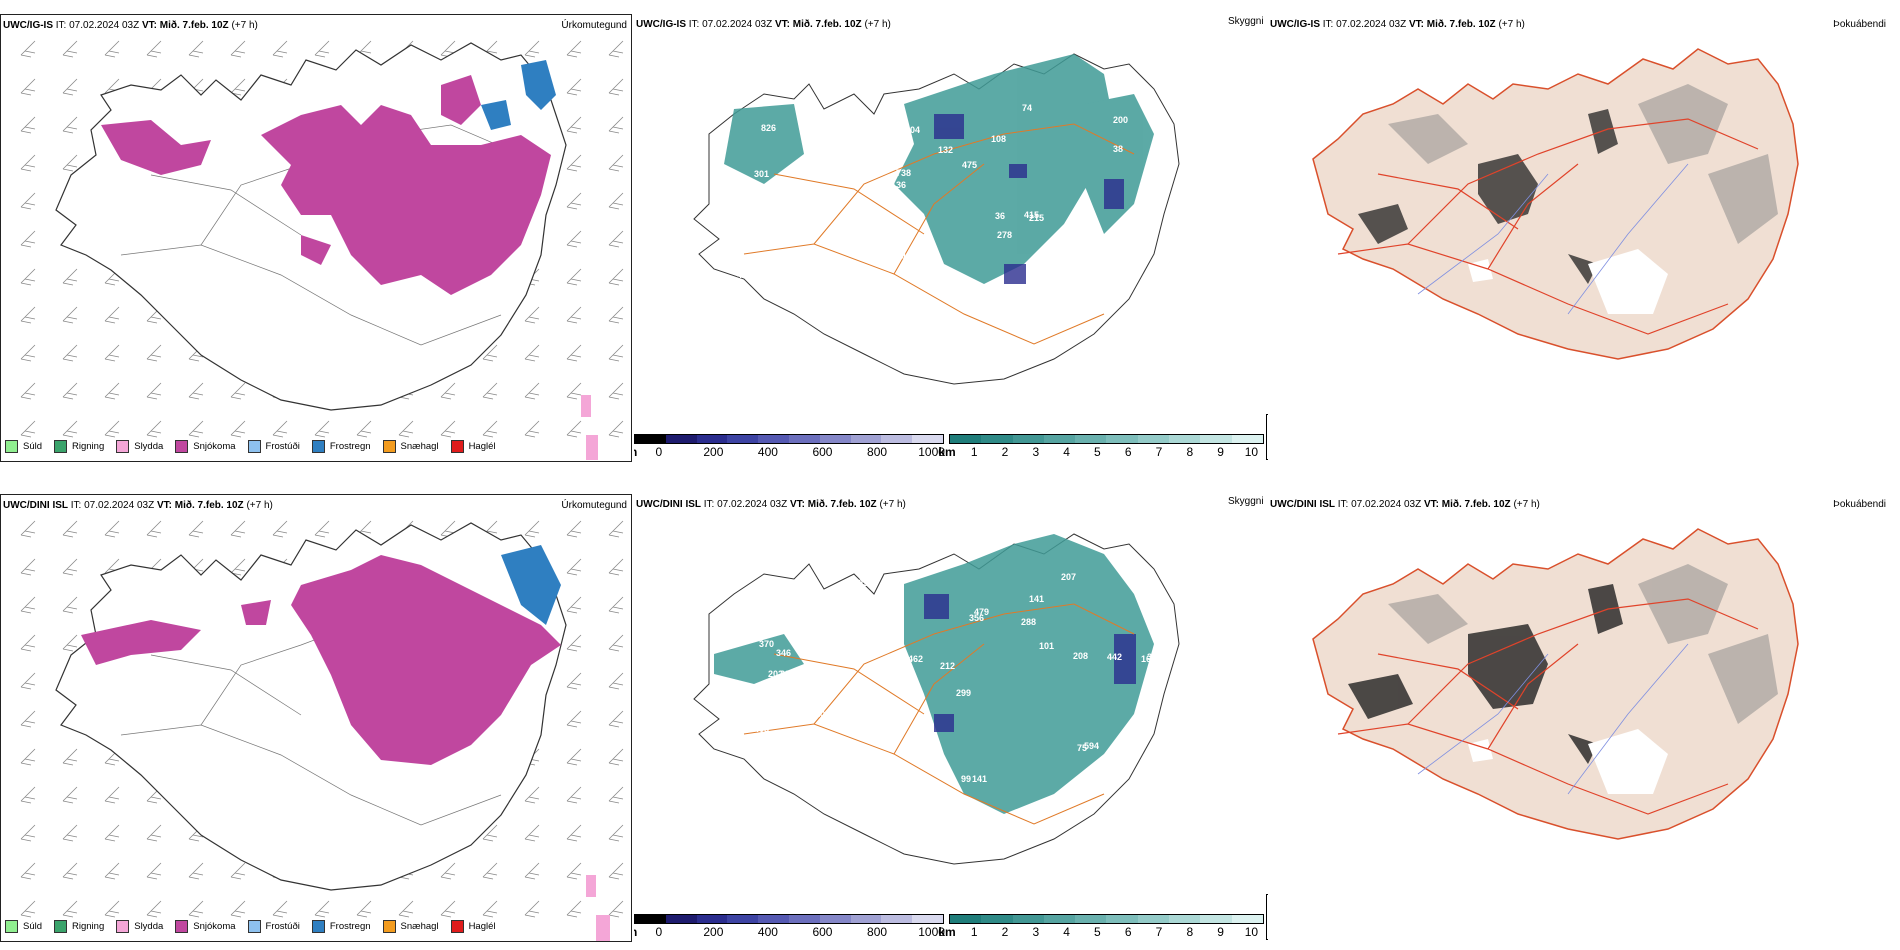 This screenshot has width=1900, height=950. I want to click on ceiling-value-label: 415, so click(1031, 215).